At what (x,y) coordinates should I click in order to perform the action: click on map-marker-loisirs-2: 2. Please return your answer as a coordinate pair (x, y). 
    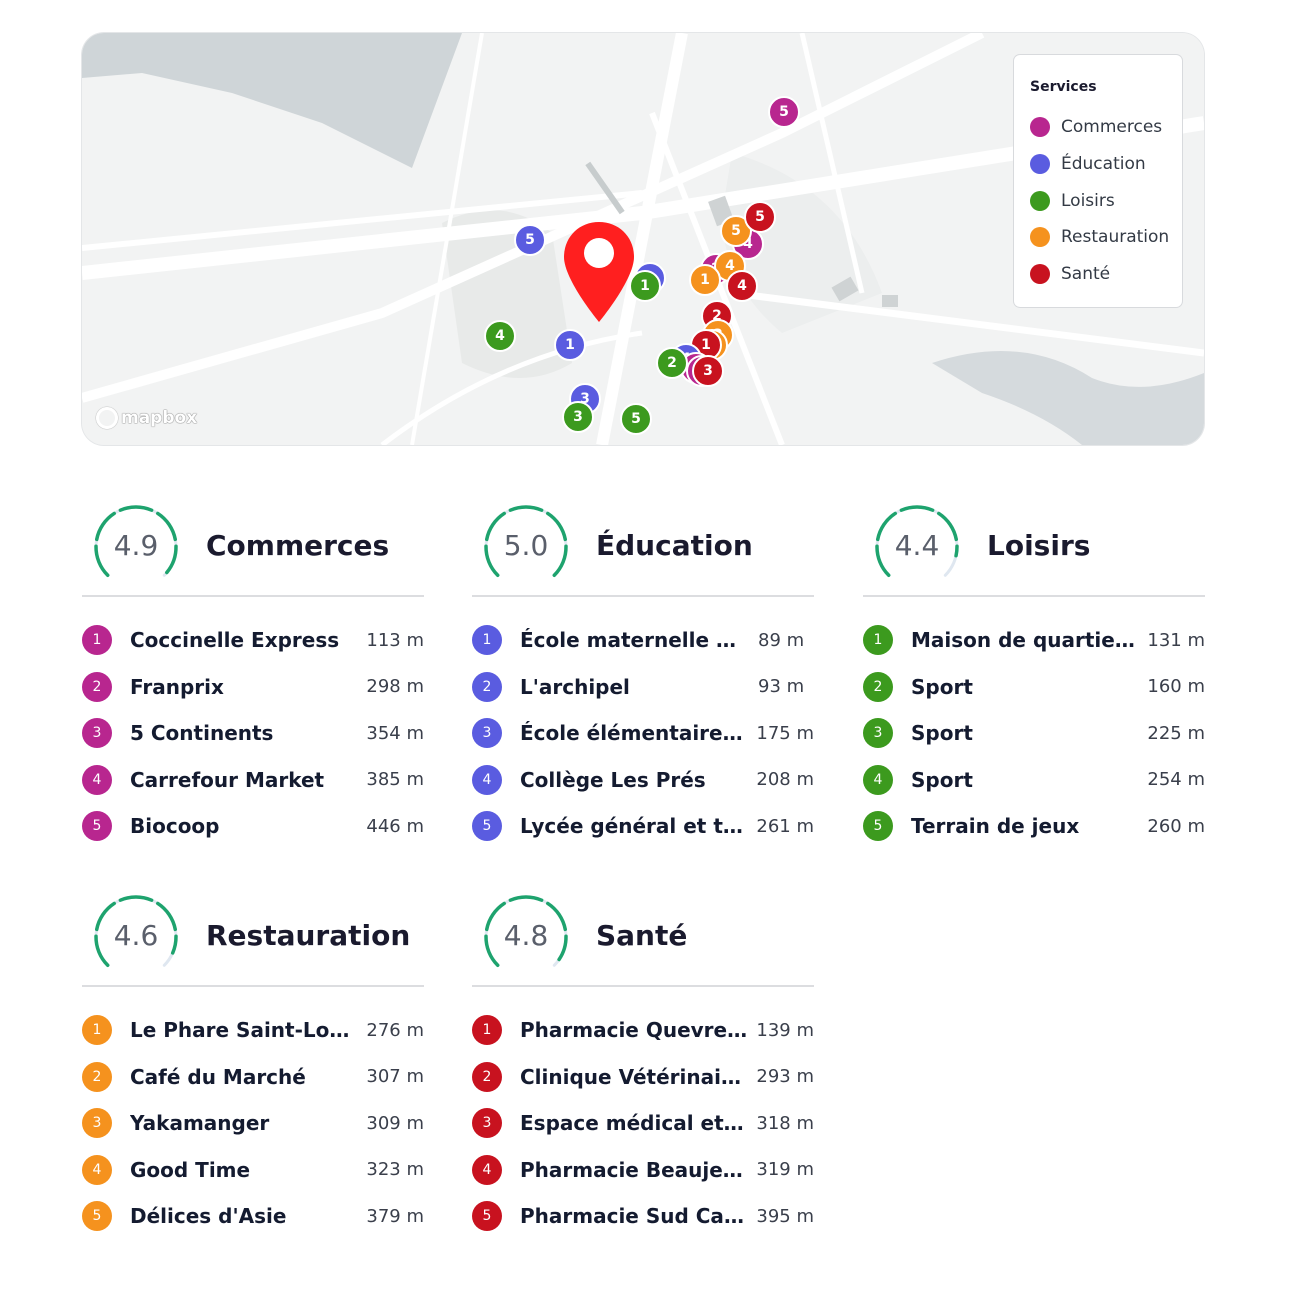
    Looking at the image, I should click on (672, 363).